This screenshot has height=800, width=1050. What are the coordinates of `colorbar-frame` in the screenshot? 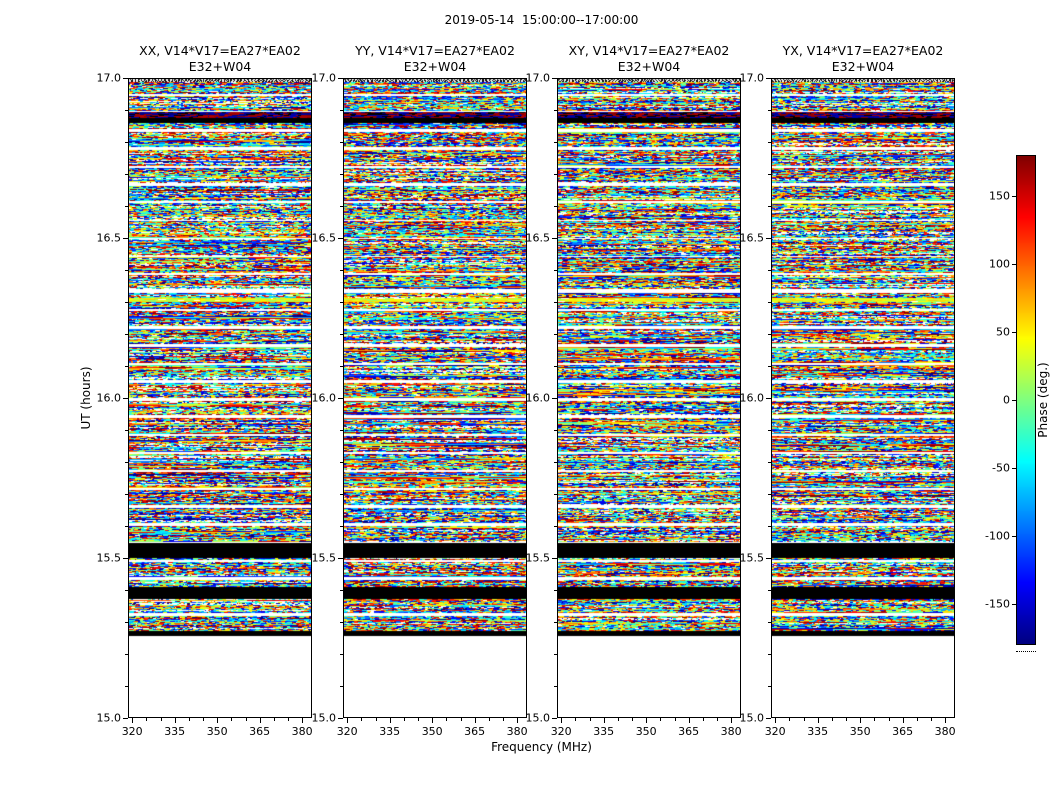 It's located at (1026, 400).